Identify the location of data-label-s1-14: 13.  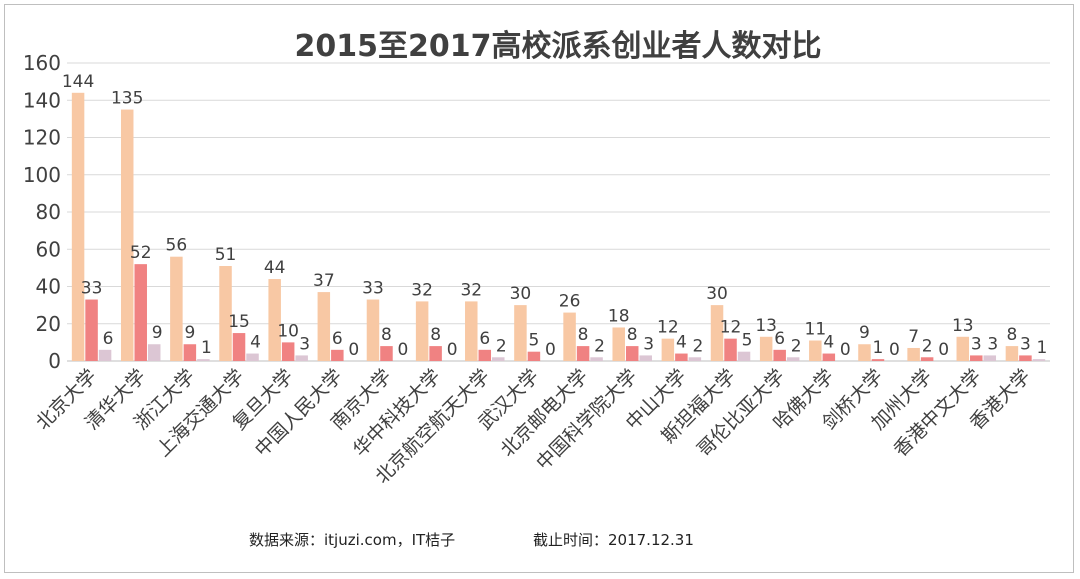
(766, 326).